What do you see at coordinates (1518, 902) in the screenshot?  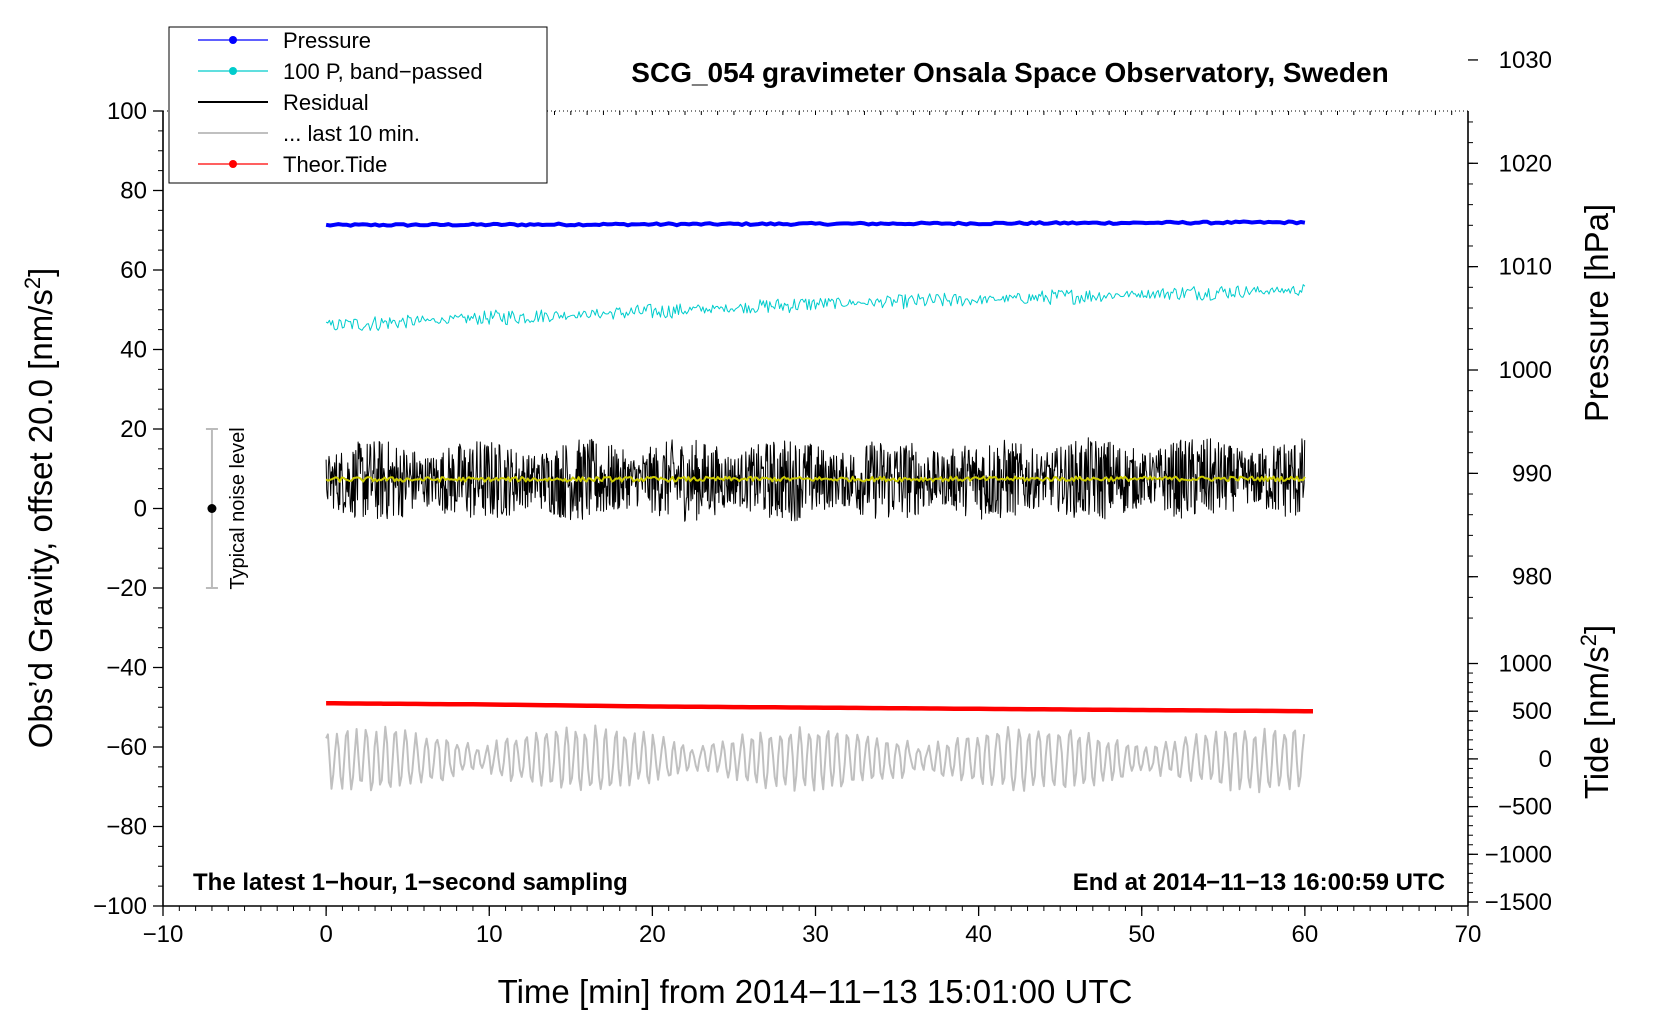 I see `tide-tick-label: −1500` at bounding box center [1518, 902].